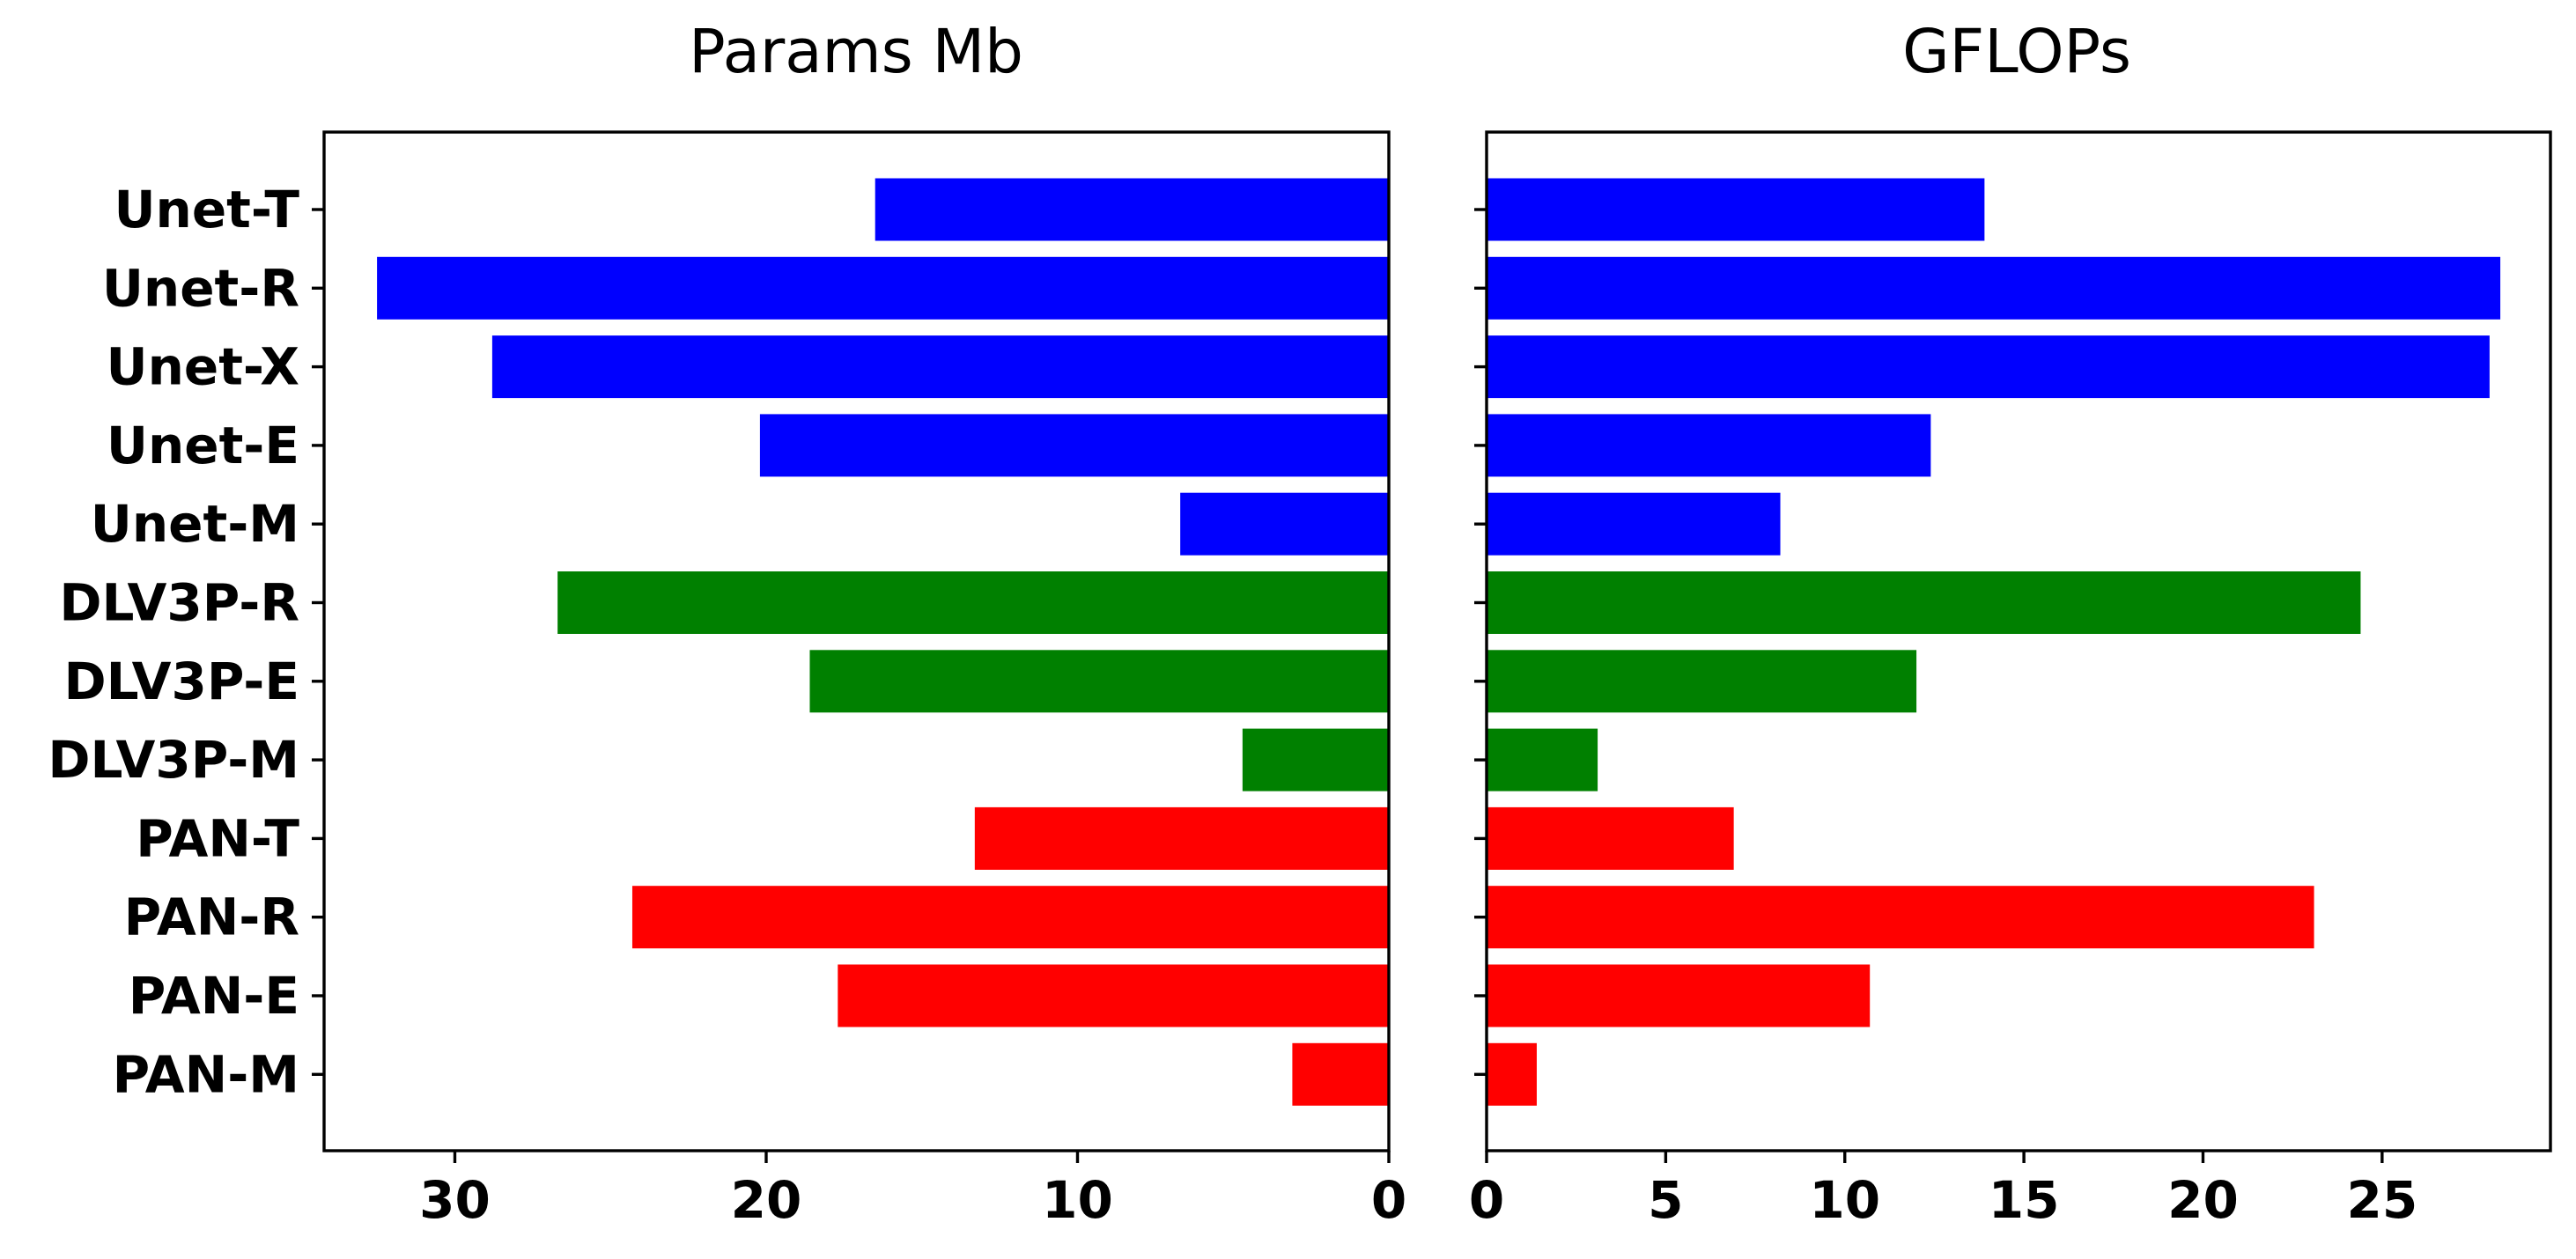 This screenshot has height=1259, width=2576. What do you see at coordinates (1634, 524) in the screenshot?
I see `gflops-bar-unet-m` at bounding box center [1634, 524].